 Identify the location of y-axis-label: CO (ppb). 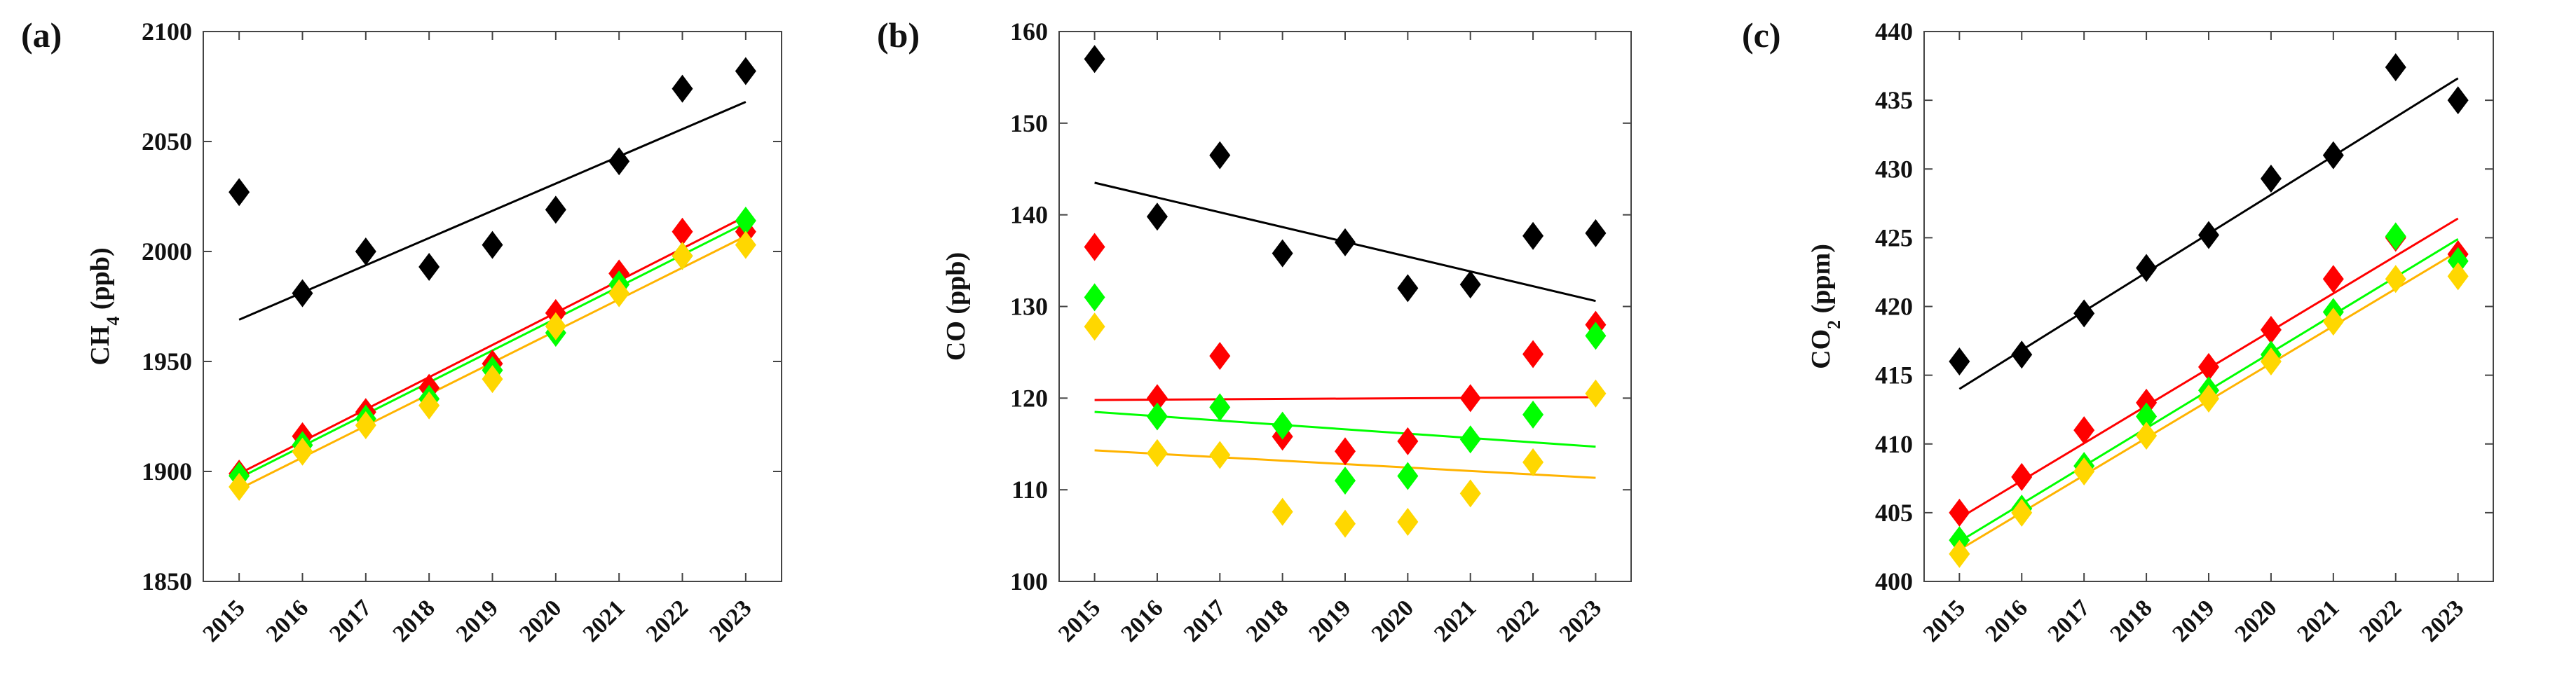
(956, 306).